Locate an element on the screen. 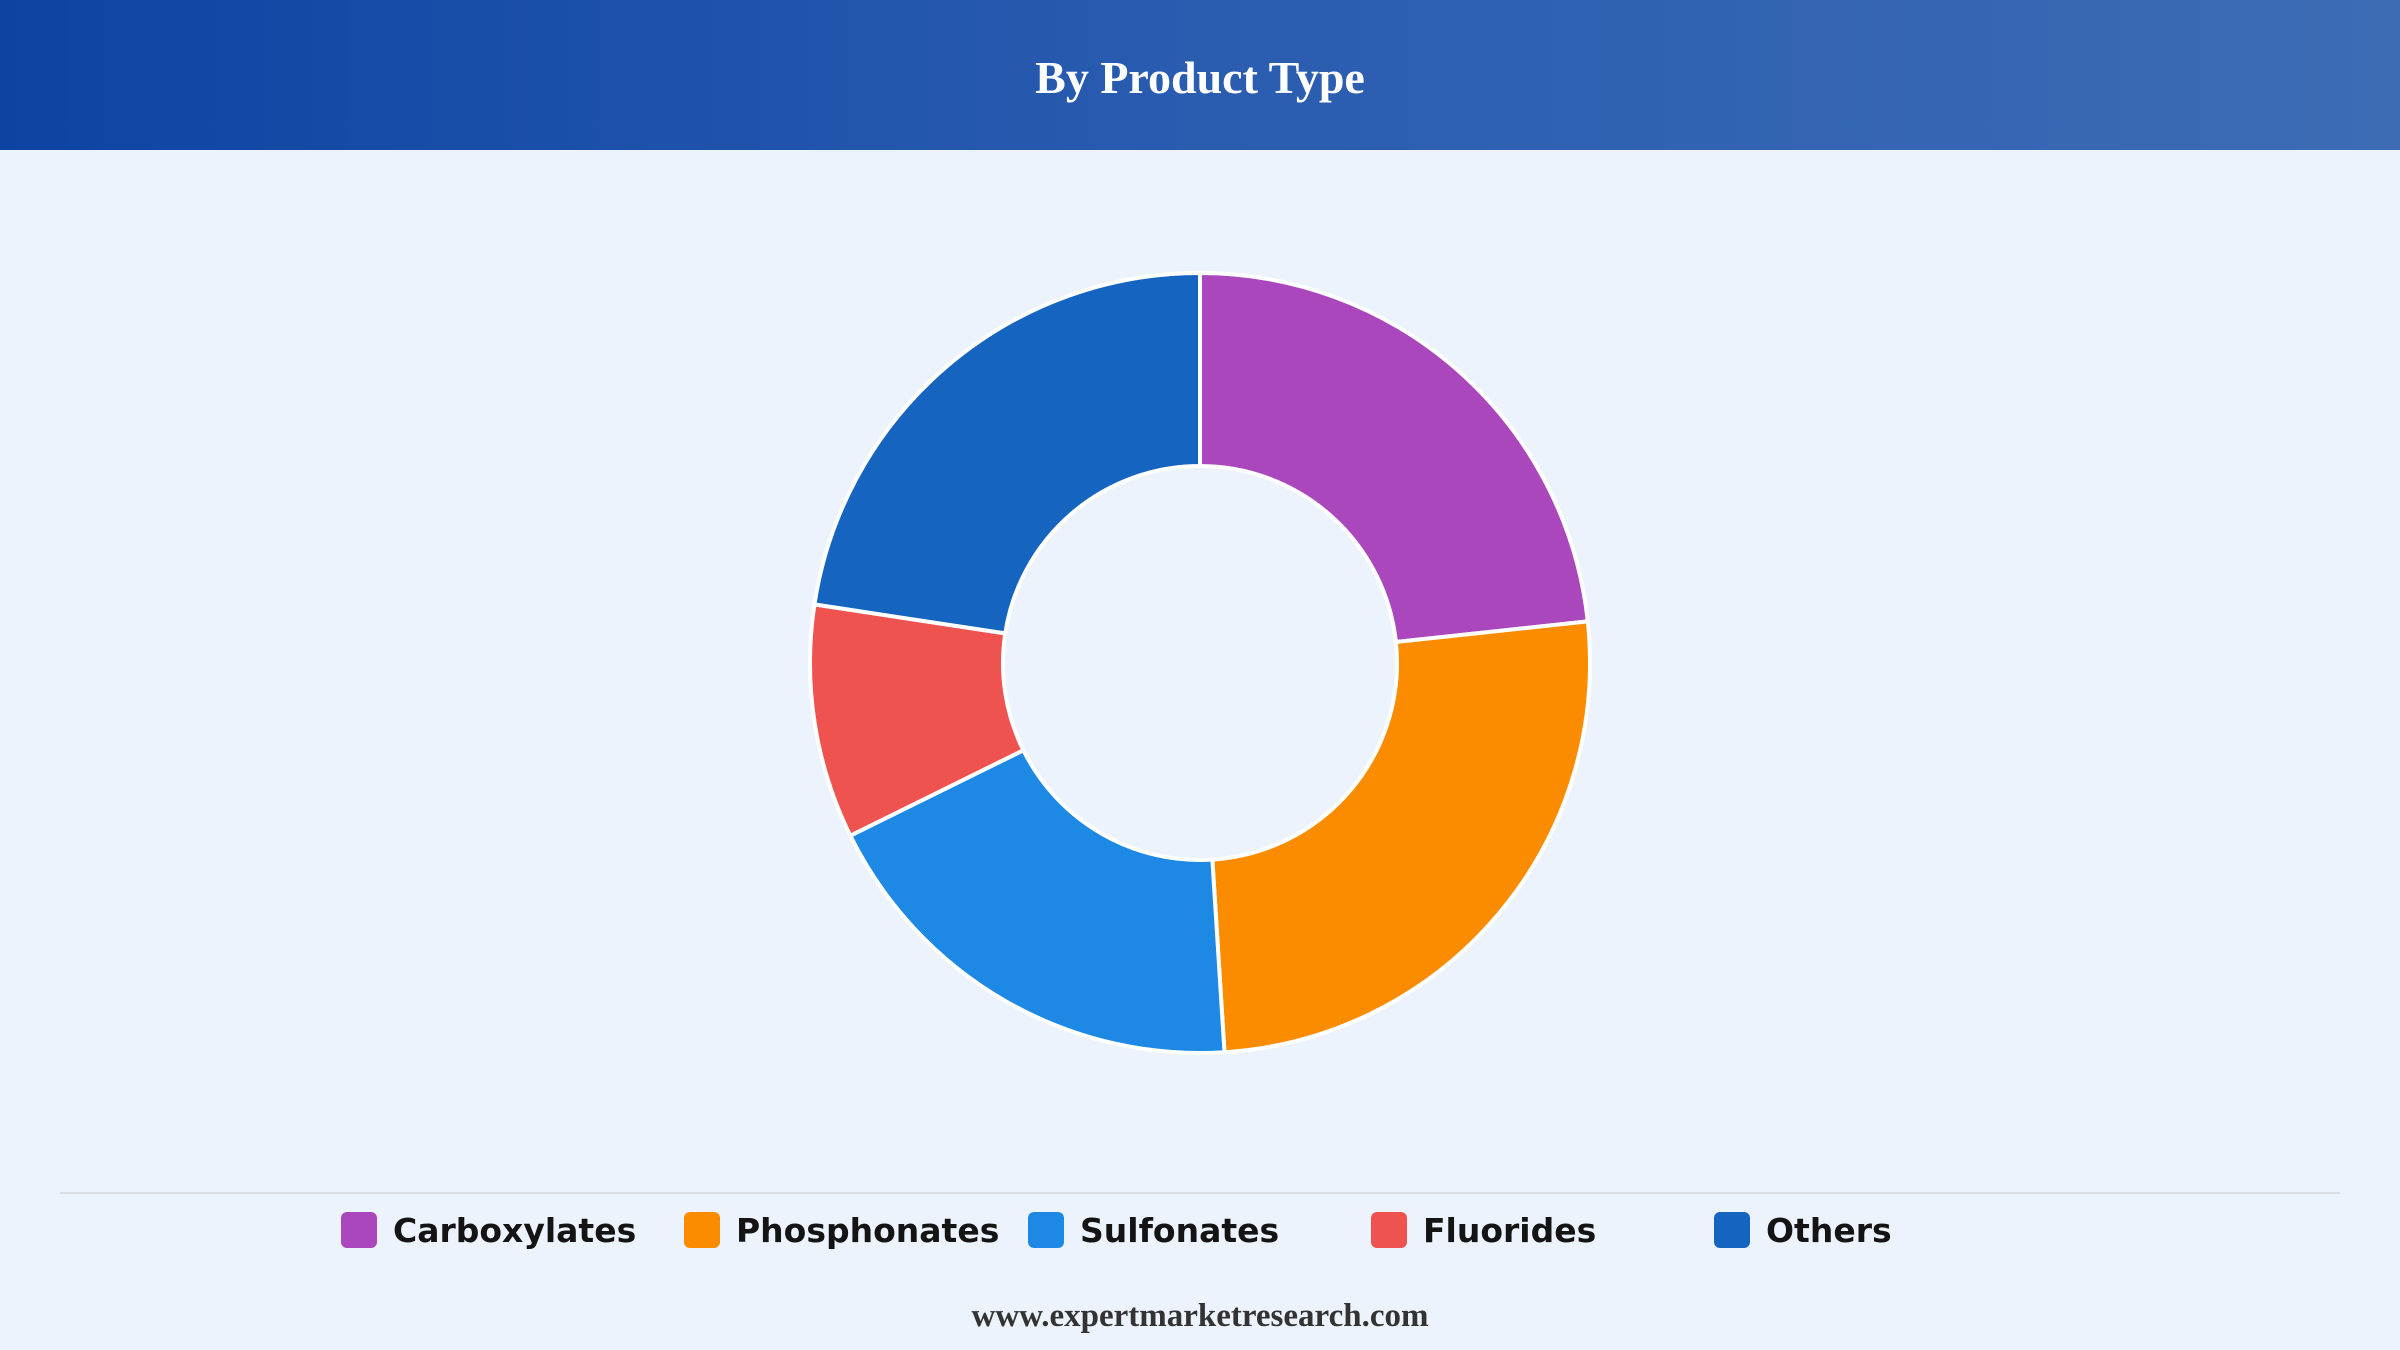 Image resolution: width=2400 pixels, height=1350 pixels. header-banner: By Product Type is located at coordinates (1200, 75).